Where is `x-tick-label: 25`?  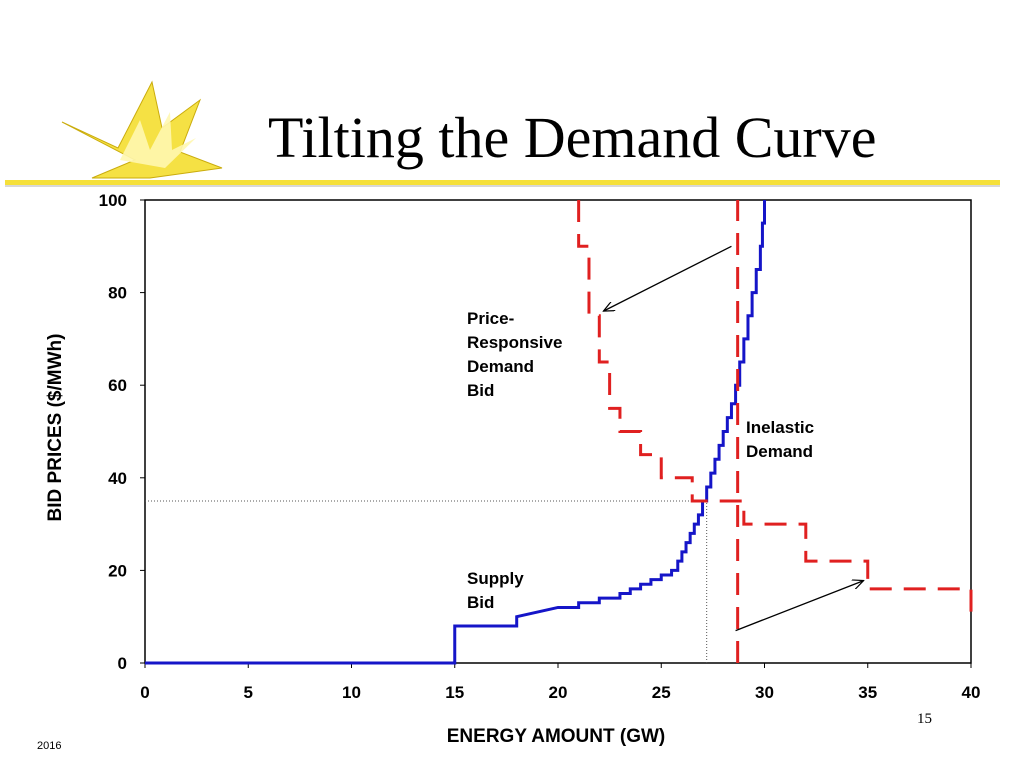 x-tick-label: 25 is located at coordinates (661, 692).